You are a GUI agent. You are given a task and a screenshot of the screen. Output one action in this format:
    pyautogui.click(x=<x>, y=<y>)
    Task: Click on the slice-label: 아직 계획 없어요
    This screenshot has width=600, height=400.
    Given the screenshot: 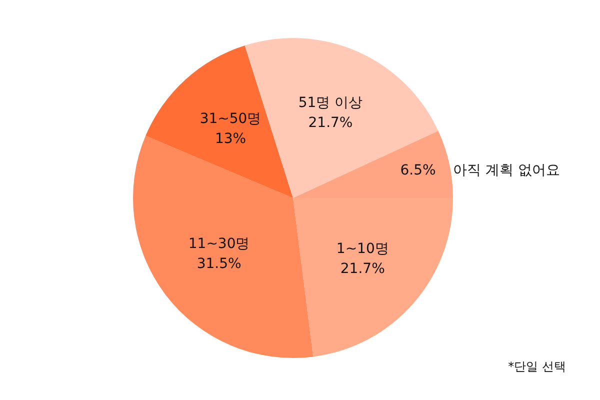 What is the action you would take?
    pyautogui.click(x=506, y=170)
    